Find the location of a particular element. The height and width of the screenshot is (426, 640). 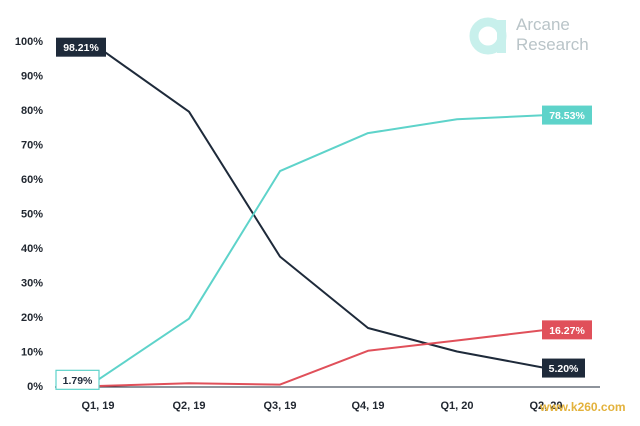

data-label-text: 78.53% is located at coordinates (567, 116).